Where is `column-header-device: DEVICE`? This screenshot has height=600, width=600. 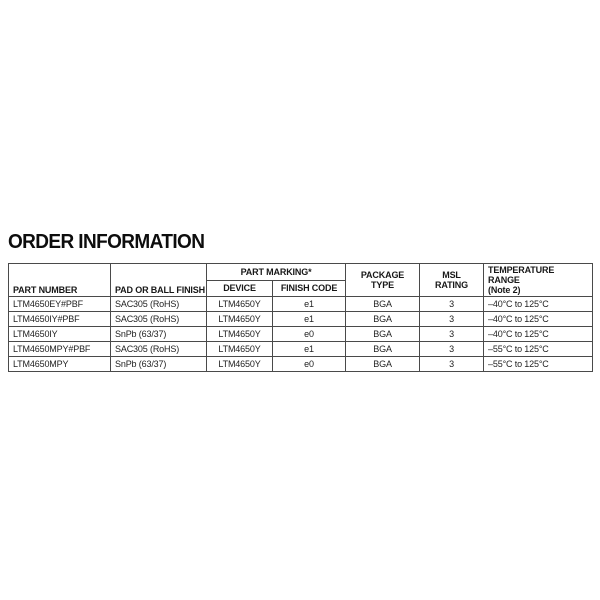 column-header-device: DEVICE is located at coordinates (239, 288).